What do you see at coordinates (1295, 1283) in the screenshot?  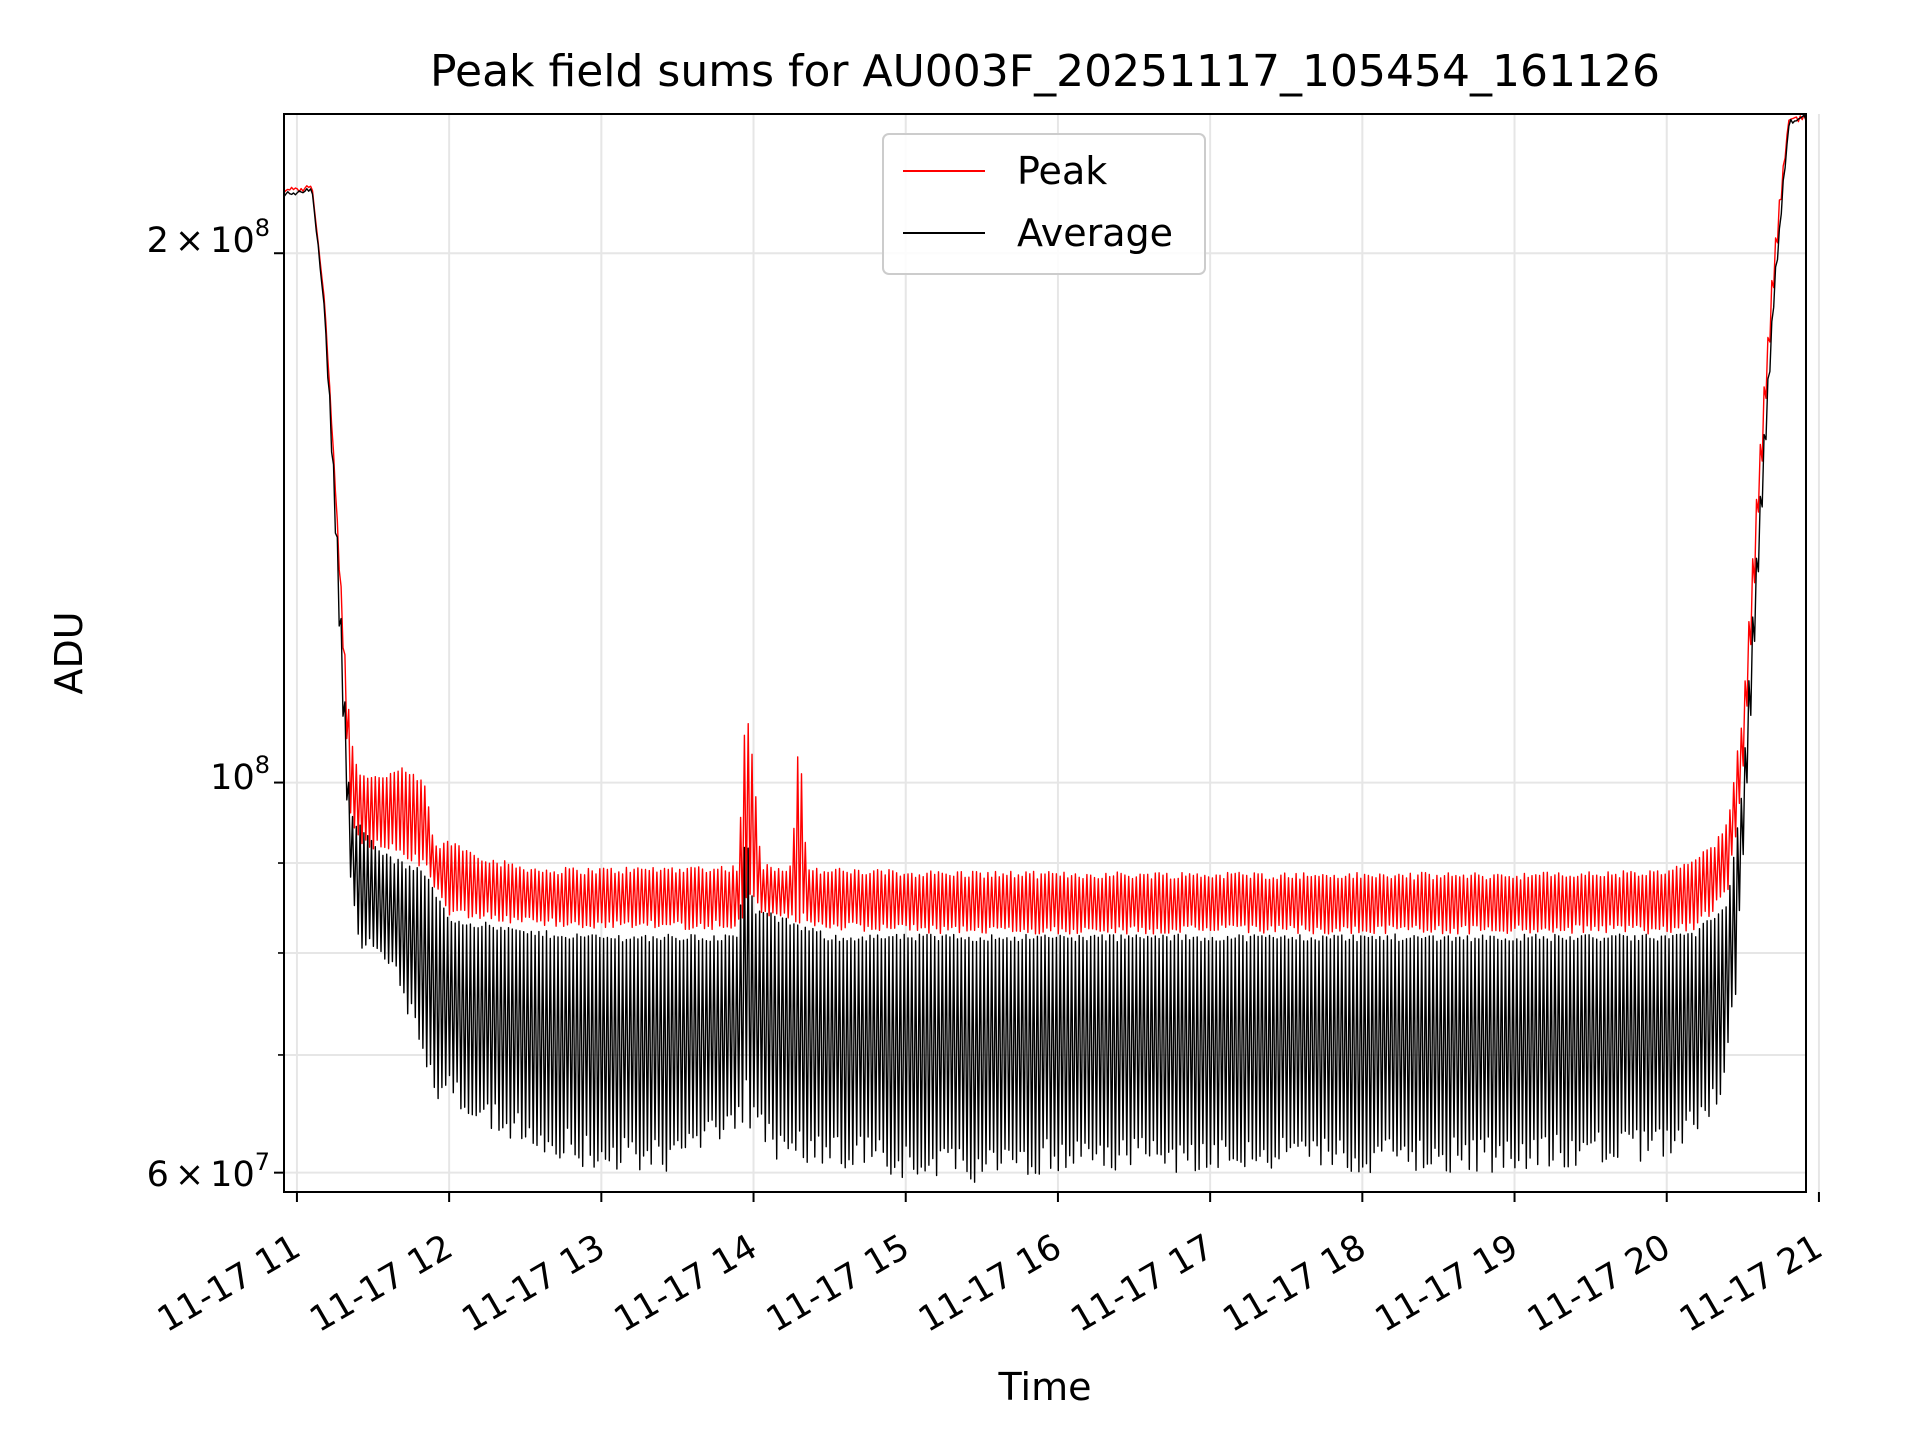 I see `x-tick-label: 11-17 18` at bounding box center [1295, 1283].